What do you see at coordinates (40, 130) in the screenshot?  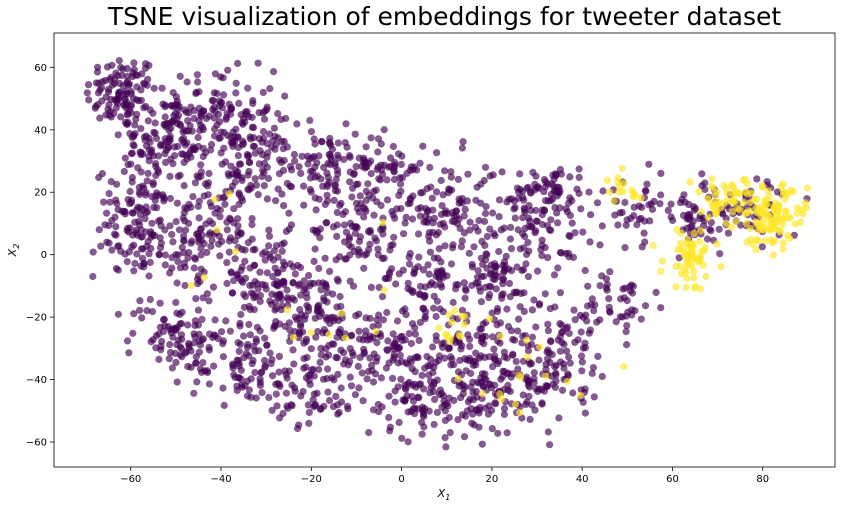 I see `y-tick-label: 40` at bounding box center [40, 130].